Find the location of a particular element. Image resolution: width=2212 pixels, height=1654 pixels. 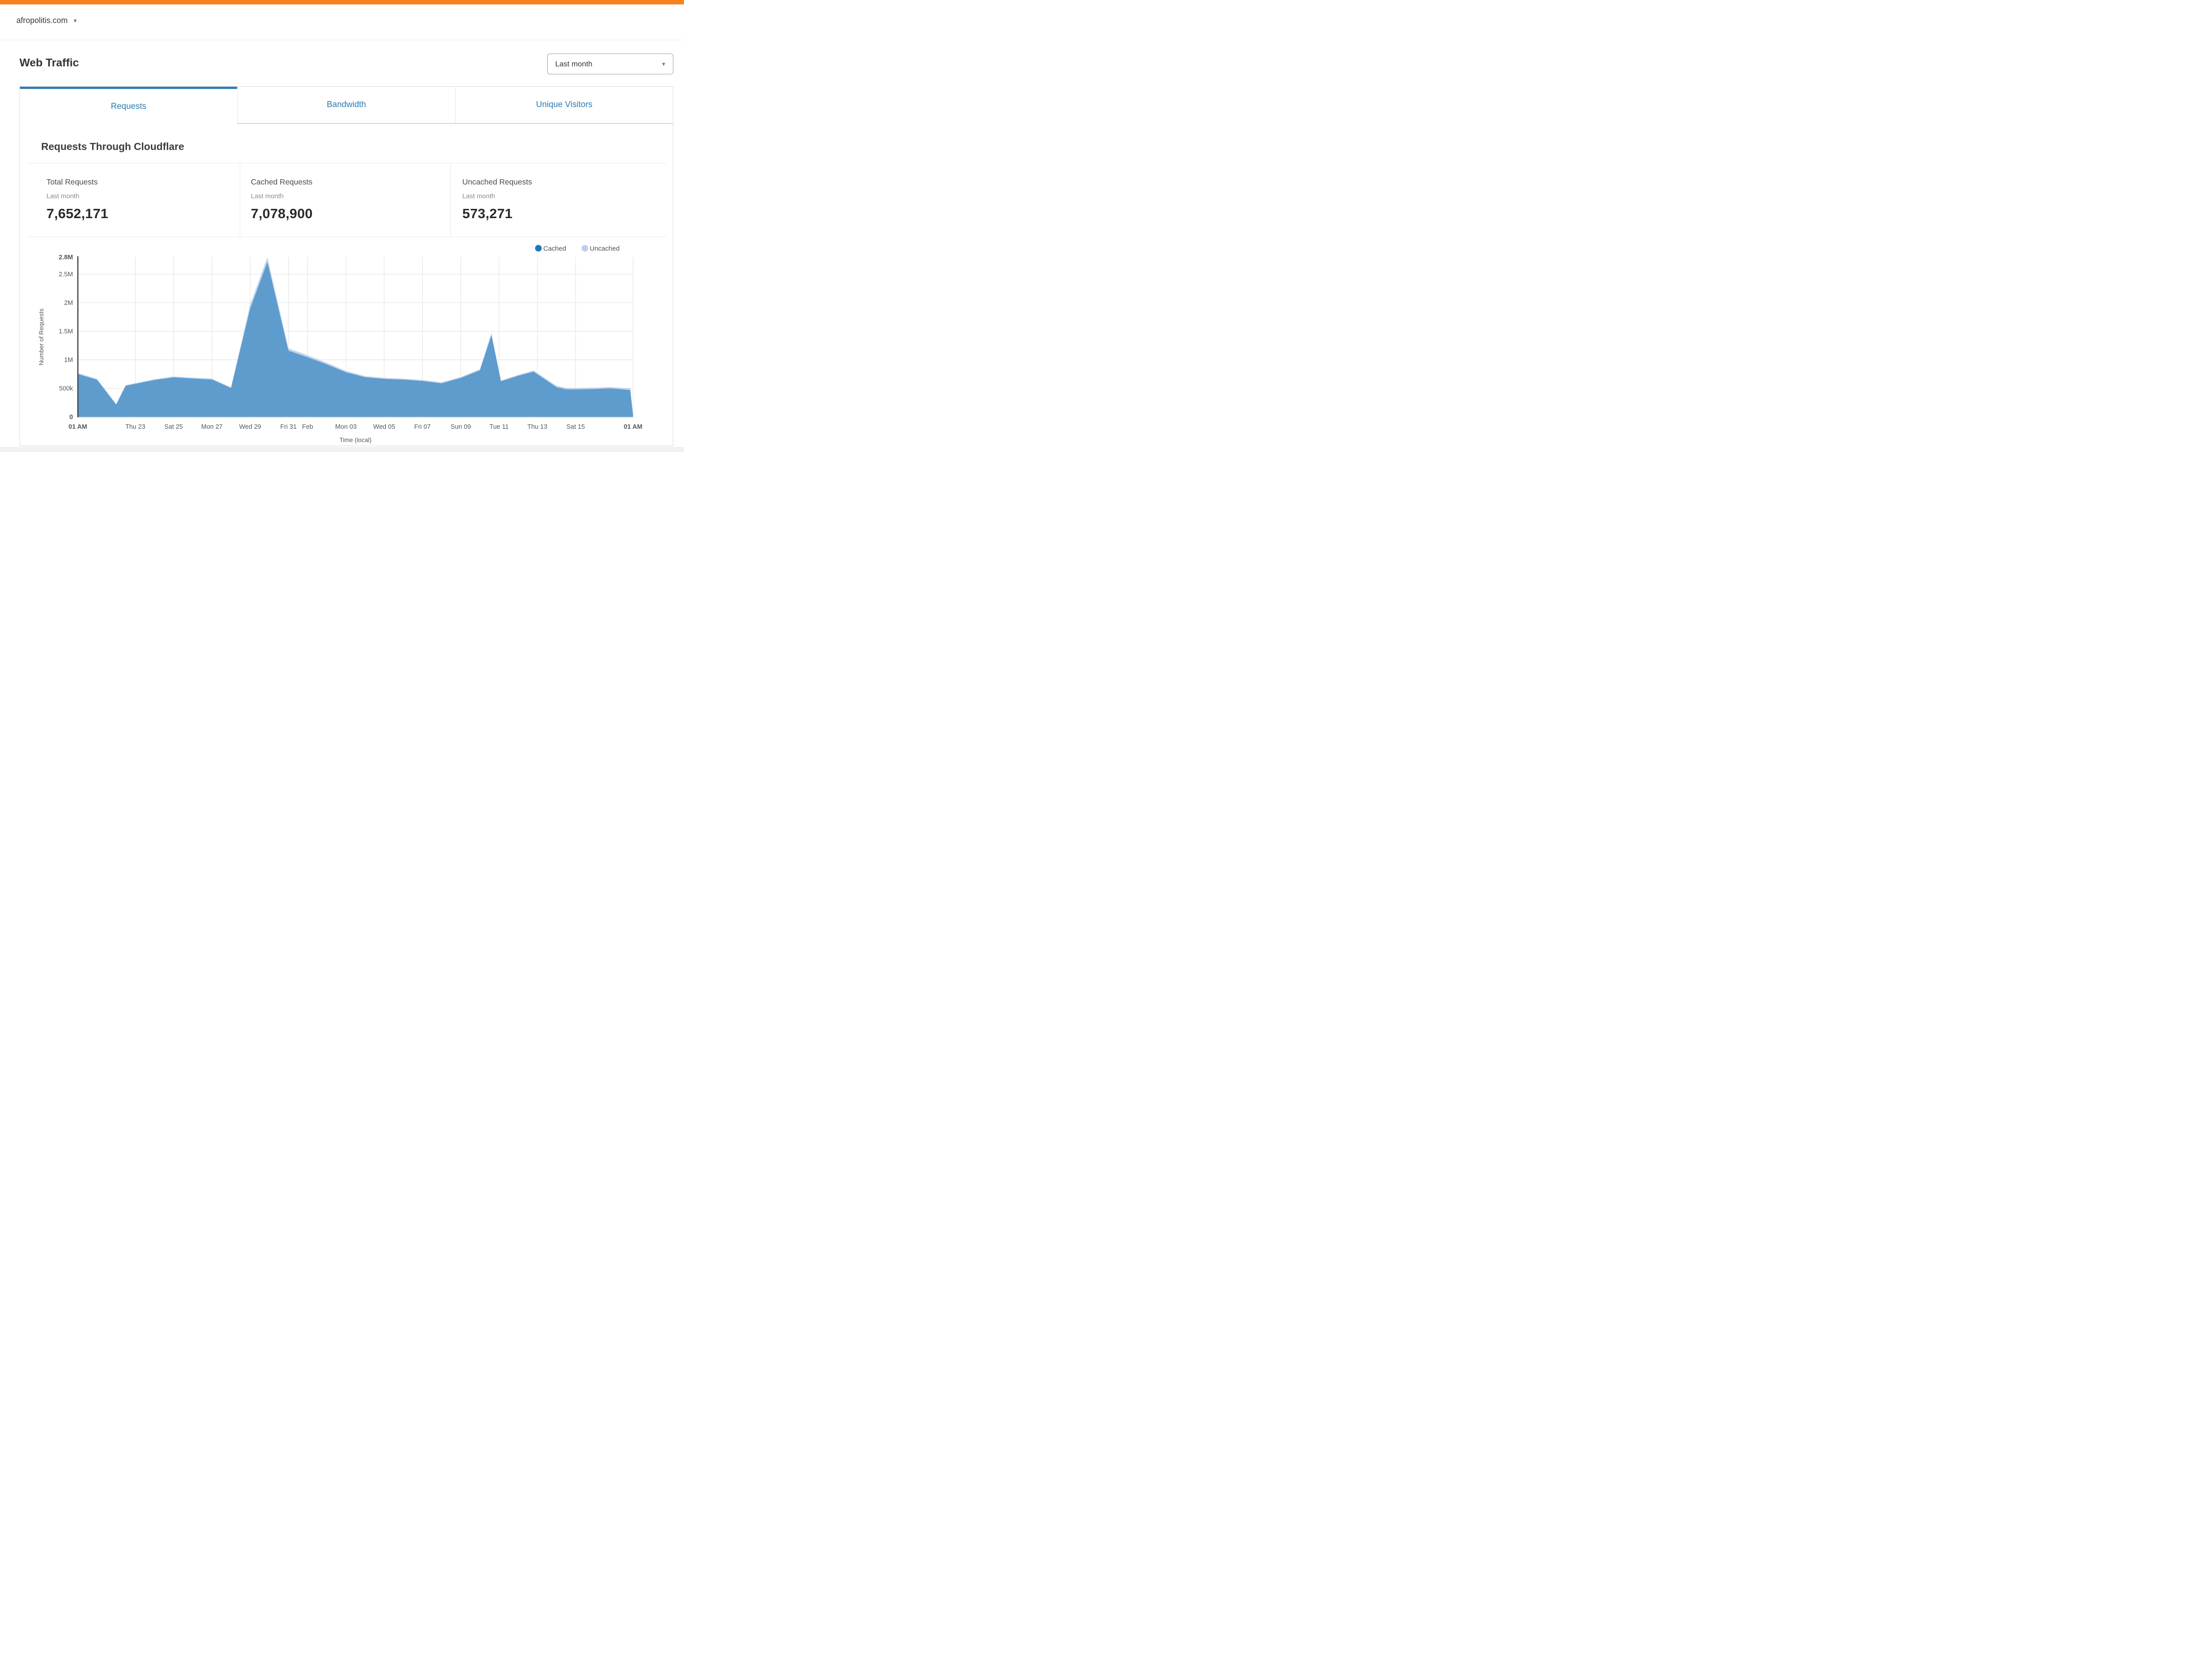

tab-label: Unique Visitors is located at coordinates (564, 104).